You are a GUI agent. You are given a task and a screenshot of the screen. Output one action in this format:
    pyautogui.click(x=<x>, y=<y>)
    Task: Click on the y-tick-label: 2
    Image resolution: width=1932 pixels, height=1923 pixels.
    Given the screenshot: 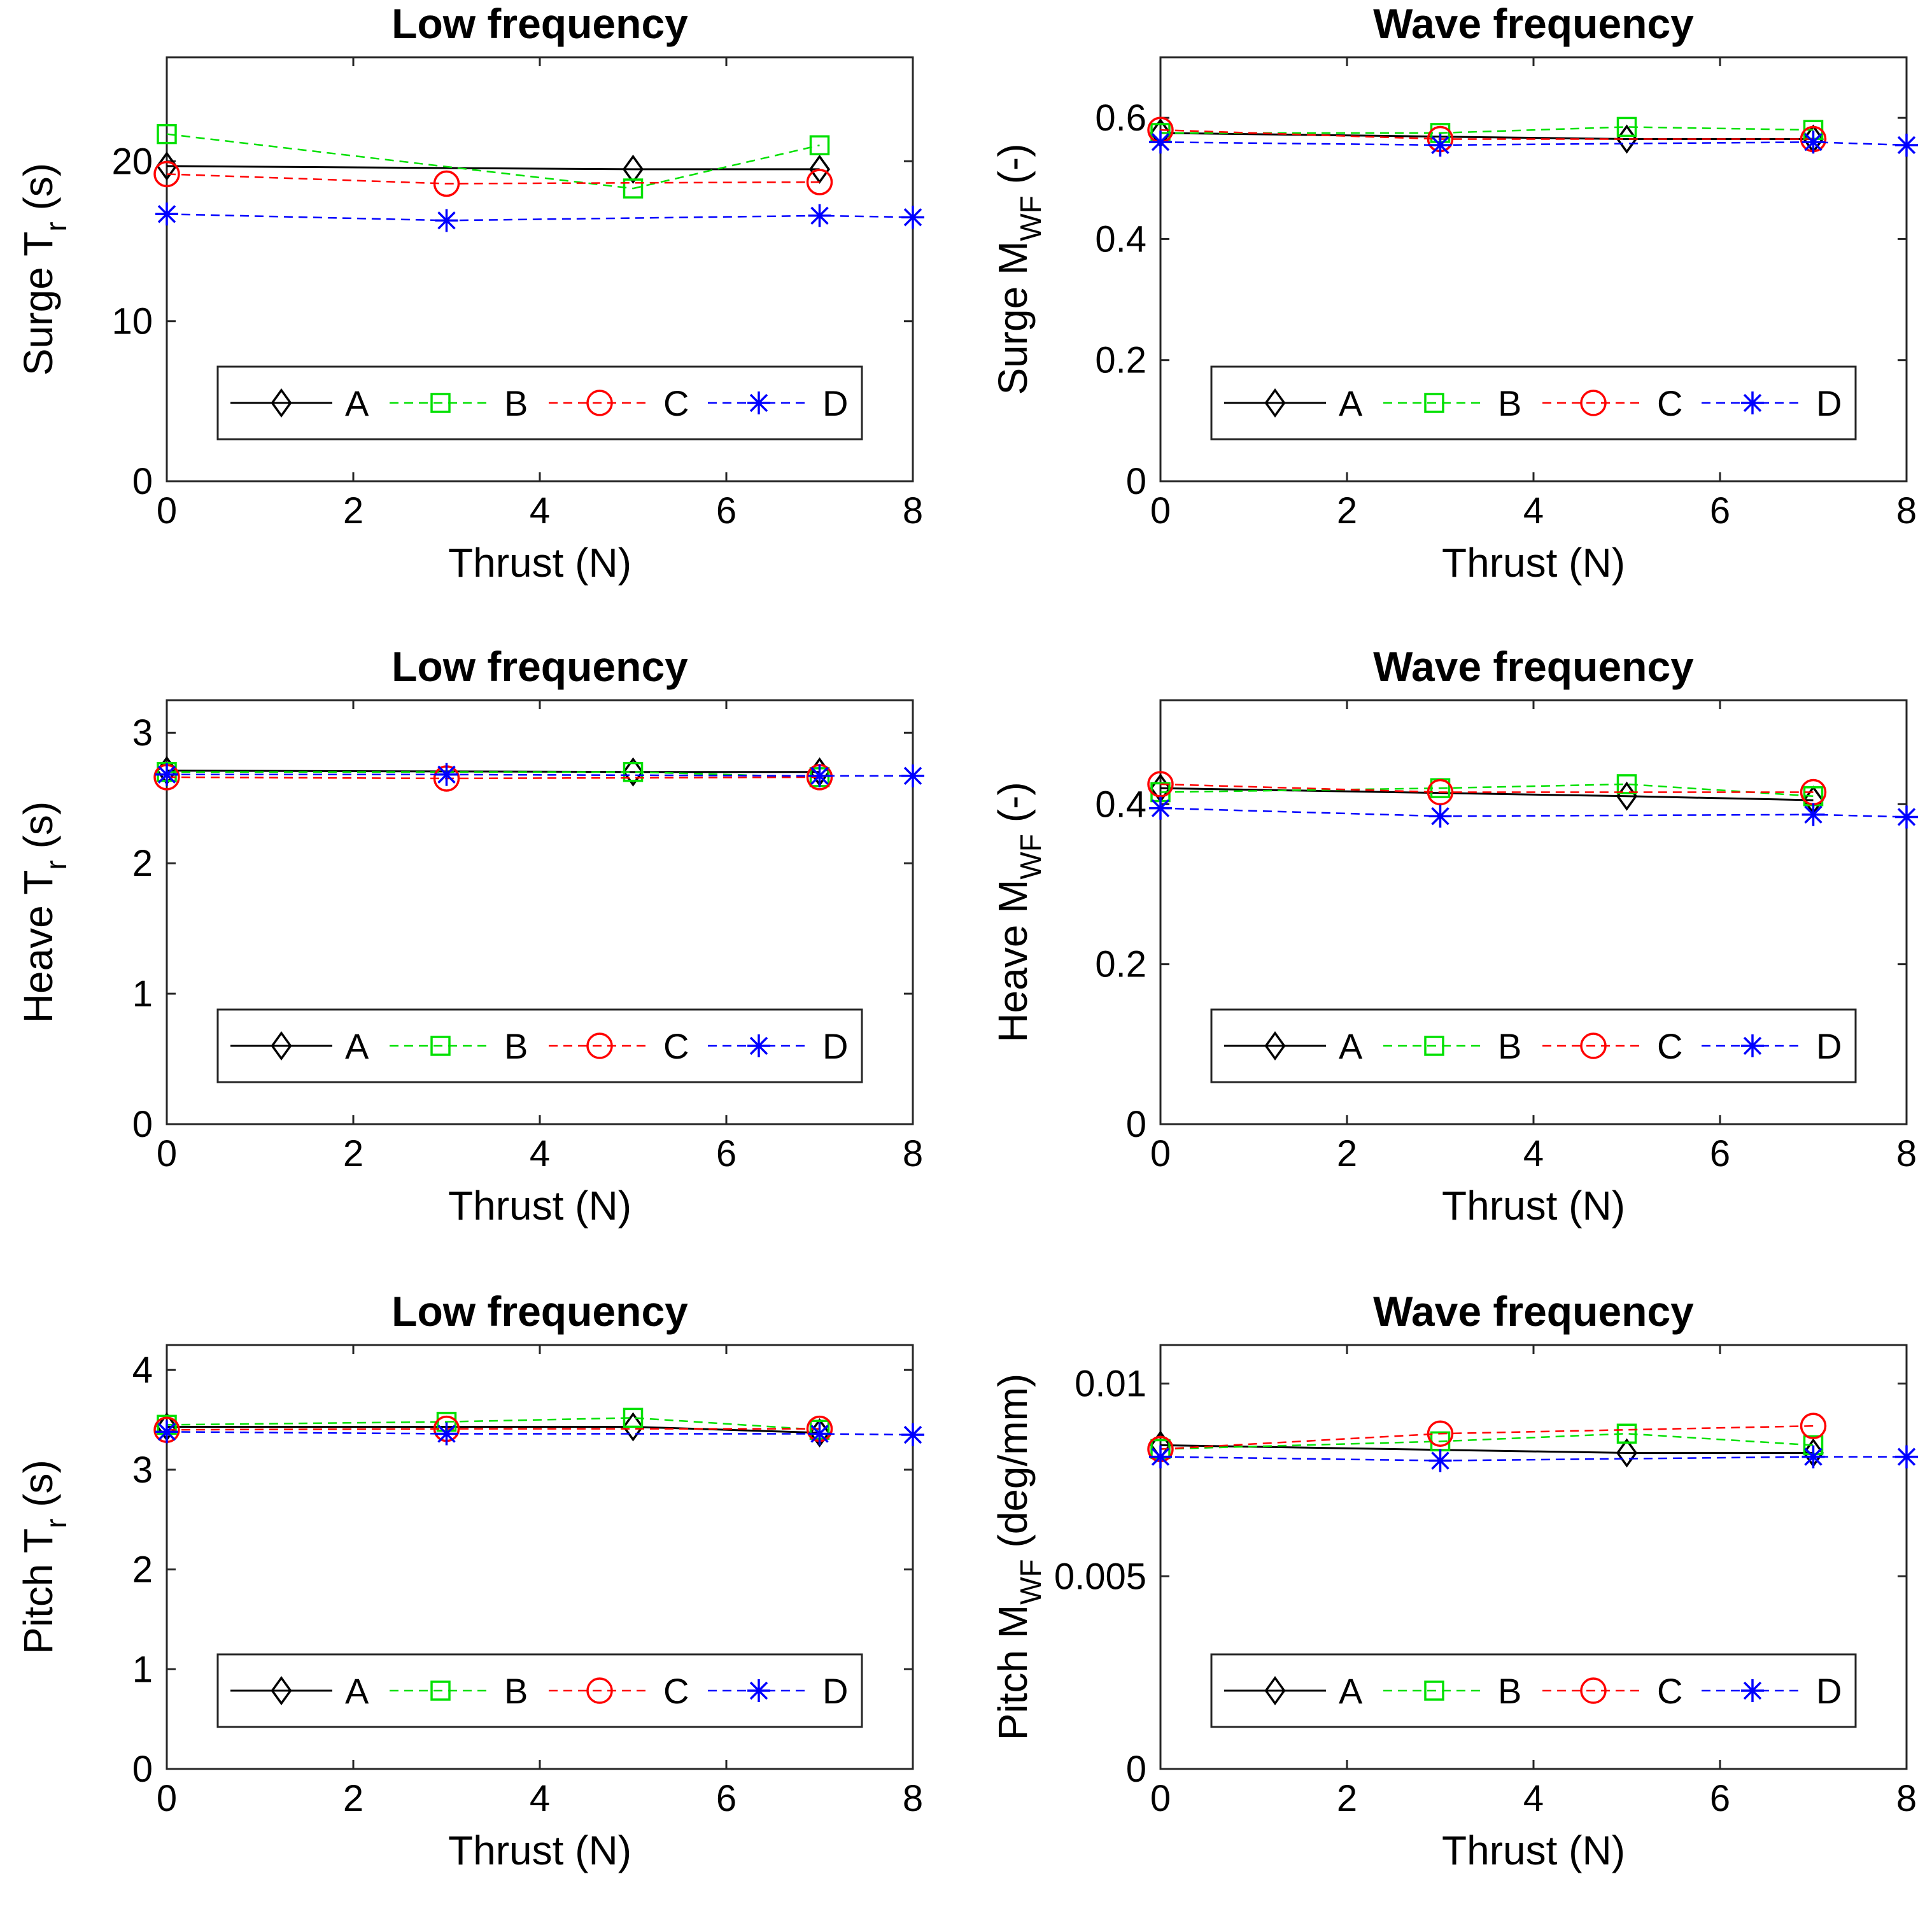 What is the action you would take?
    pyautogui.click(x=142, y=1570)
    